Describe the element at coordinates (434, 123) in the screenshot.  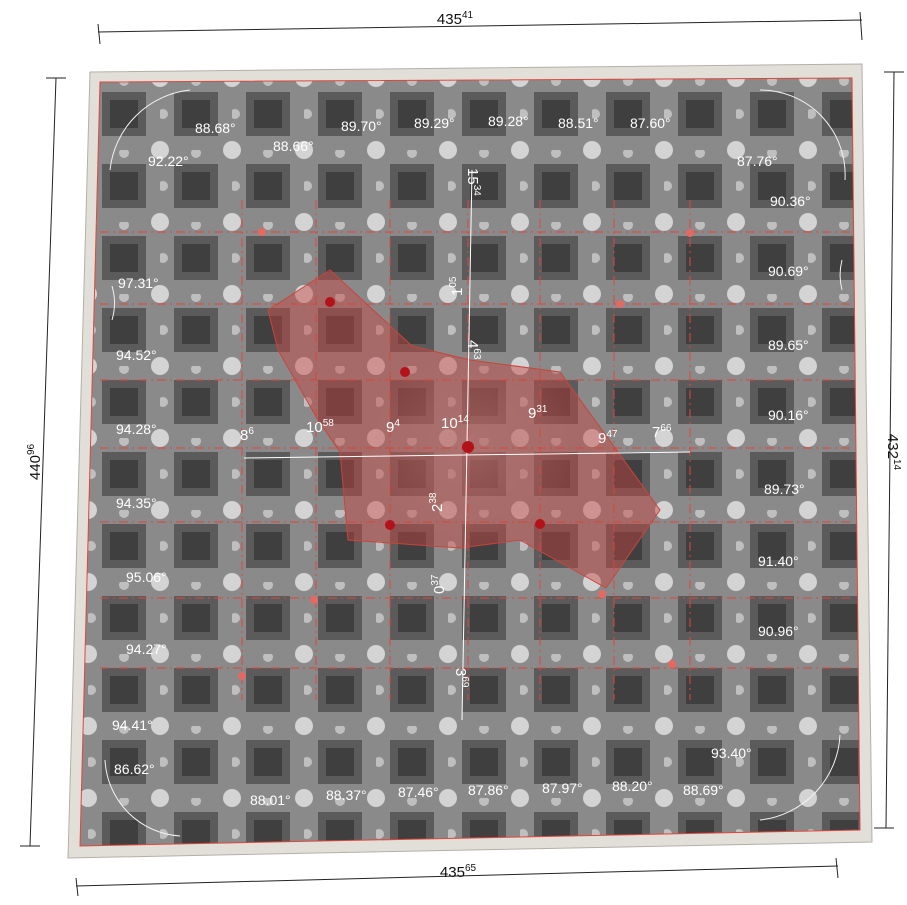
I see `angle-label-top: 89.29°` at that location.